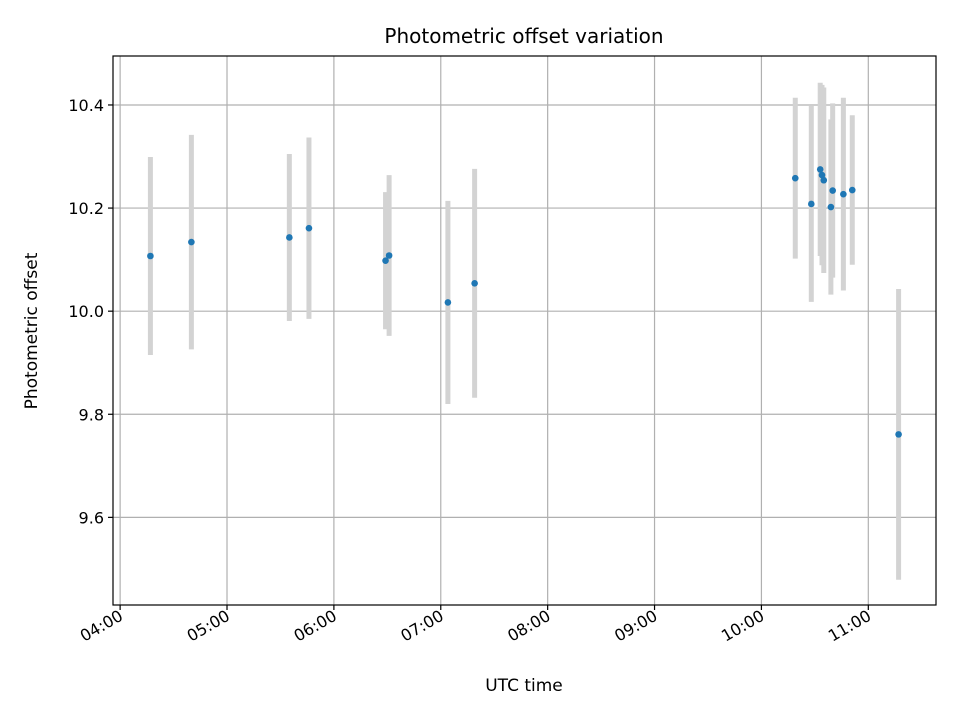  I want to click on chart-title: Photometric offset variation, so click(523, 36).